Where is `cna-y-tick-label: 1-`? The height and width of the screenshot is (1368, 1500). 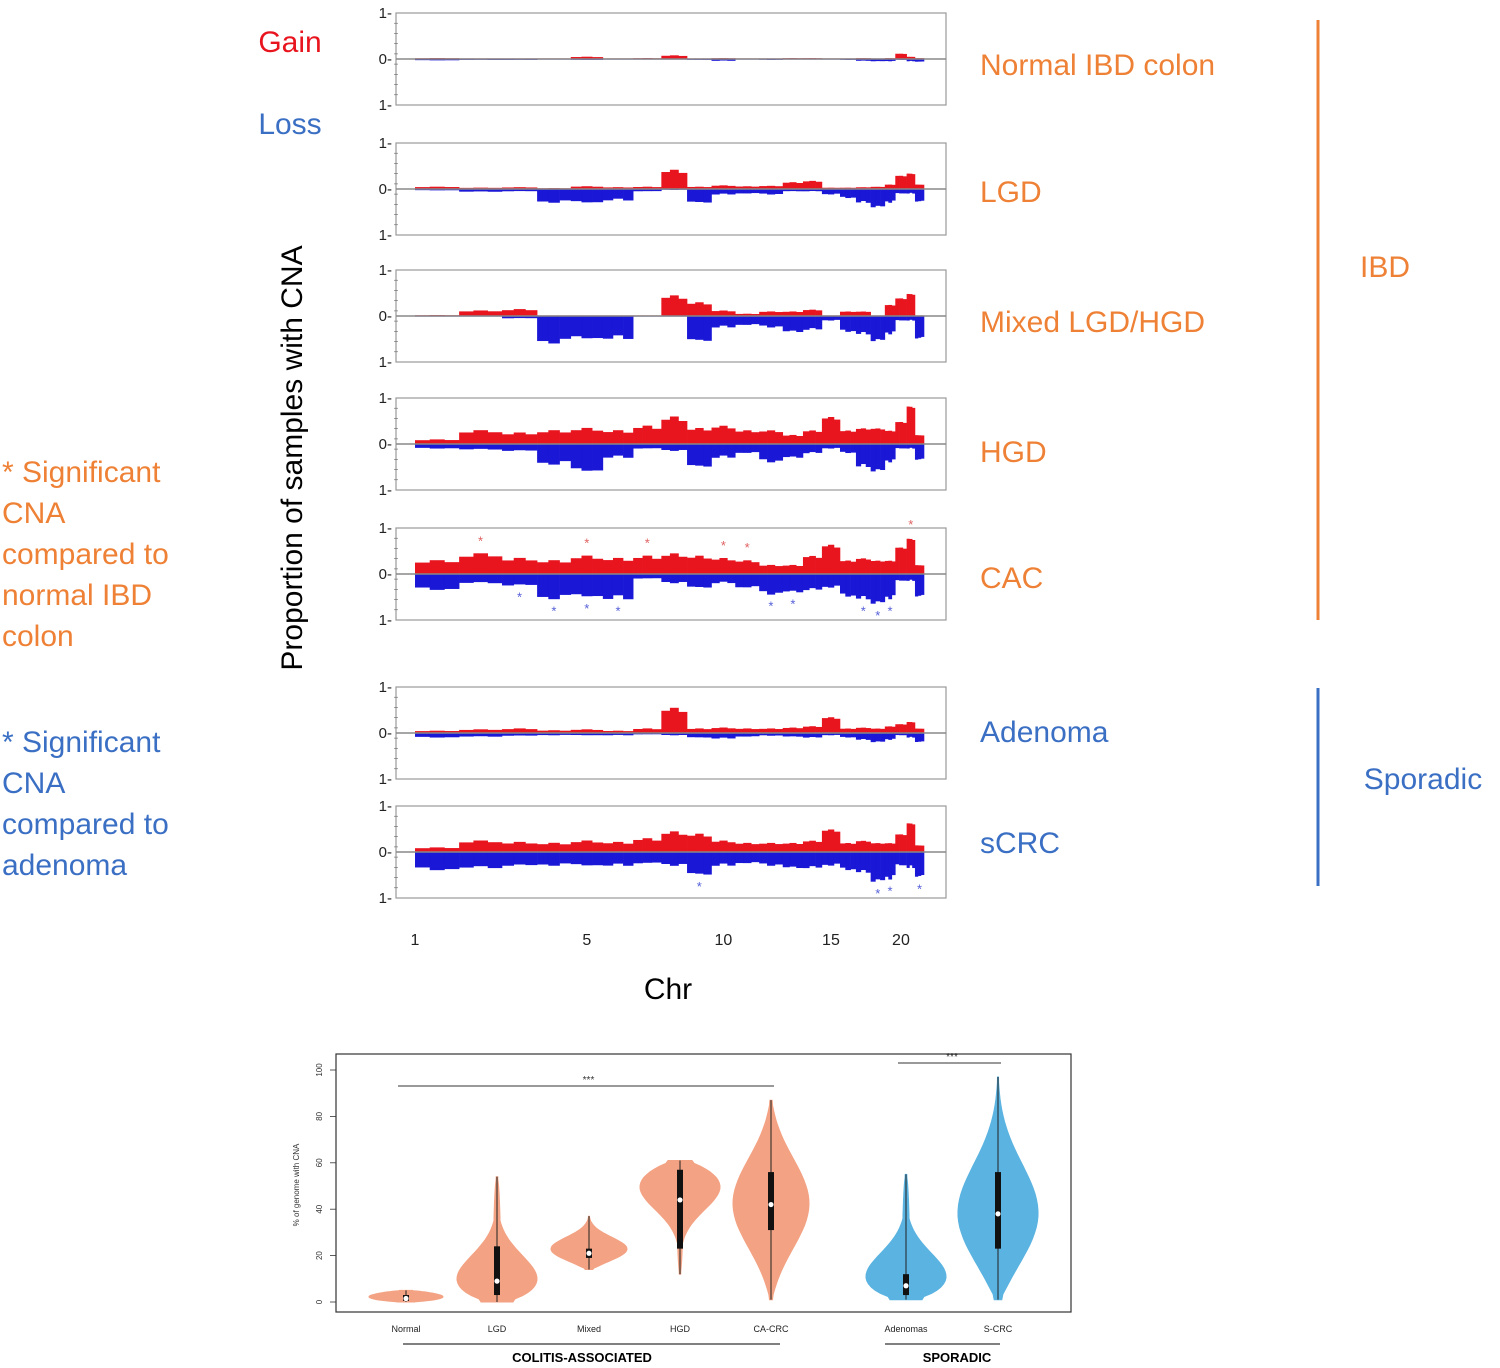 cna-y-tick-label: 1- is located at coordinates (385, 270).